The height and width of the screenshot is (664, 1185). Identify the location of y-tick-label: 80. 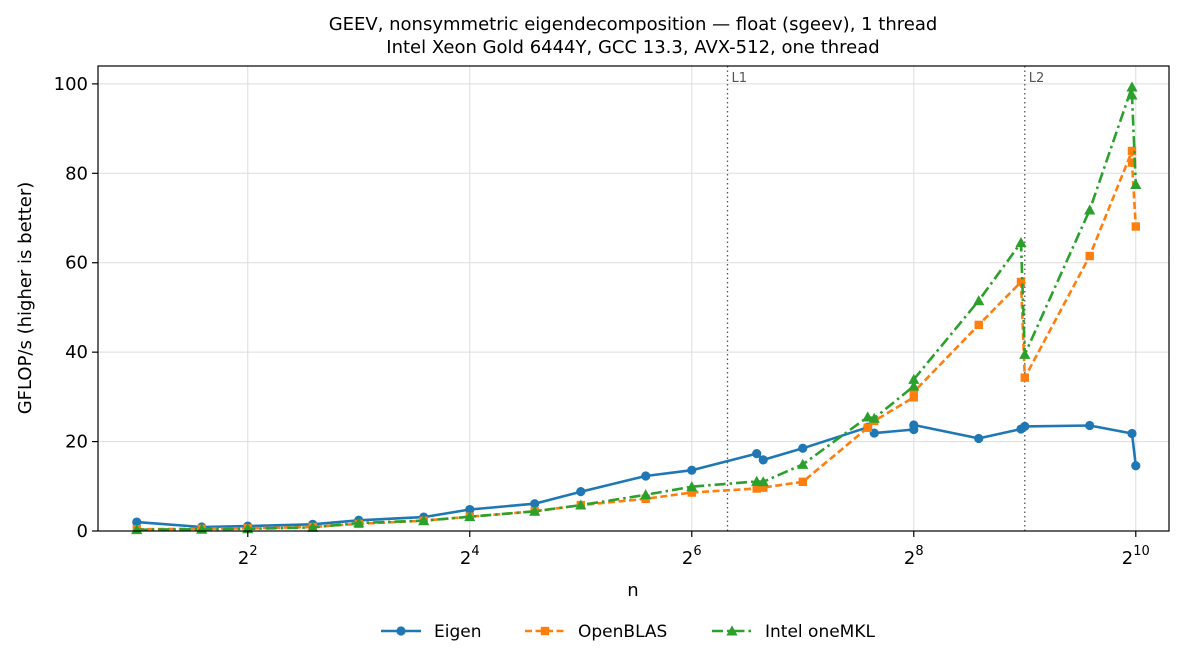
(76, 173).